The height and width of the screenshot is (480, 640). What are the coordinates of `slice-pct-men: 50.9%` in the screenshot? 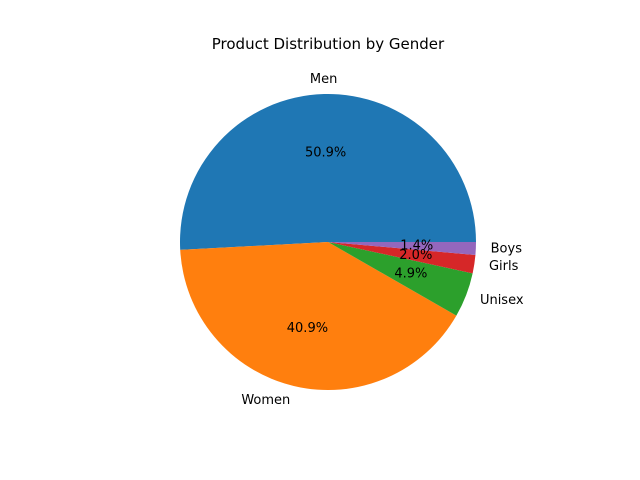 It's located at (325, 153).